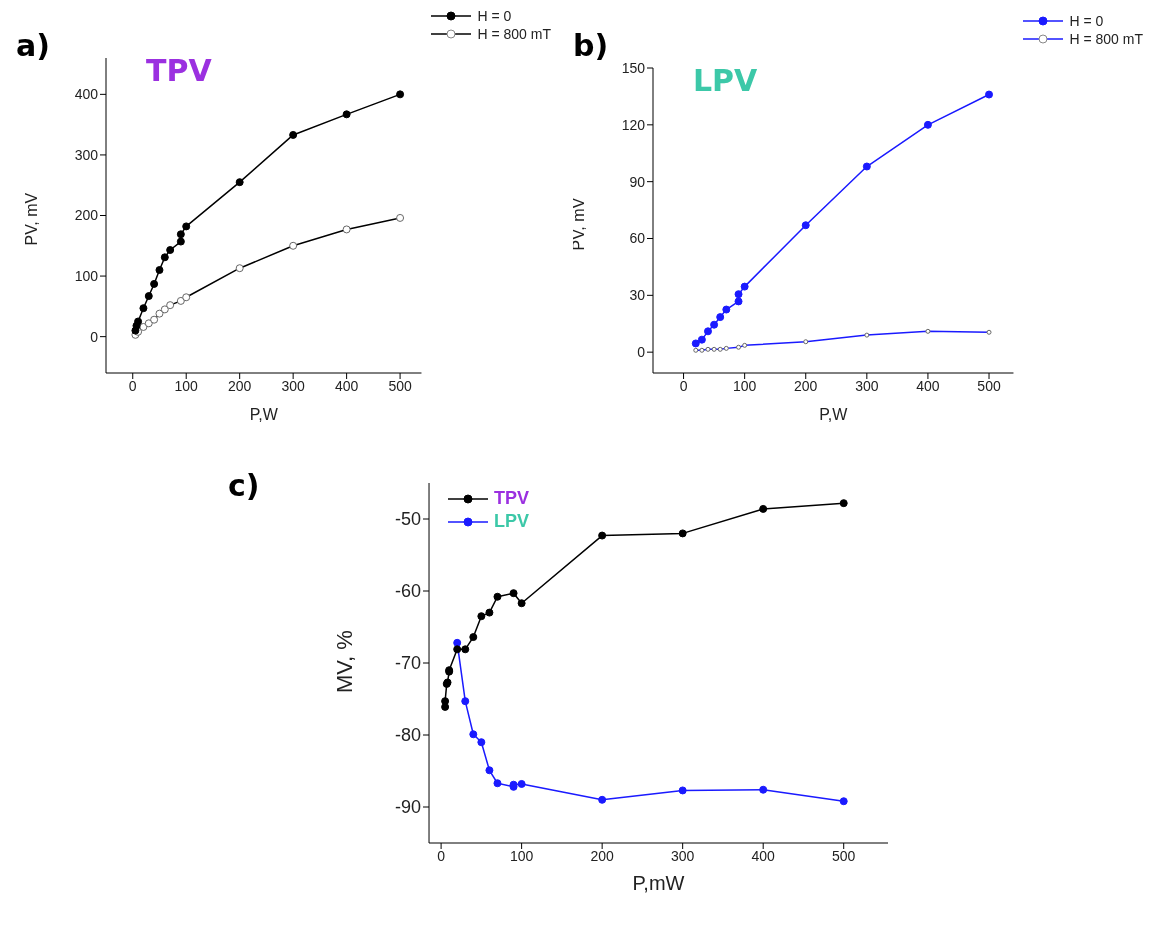 The width and height of the screenshot is (1161, 941). I want to click on y-tick-label: 300, so click(86, 154).